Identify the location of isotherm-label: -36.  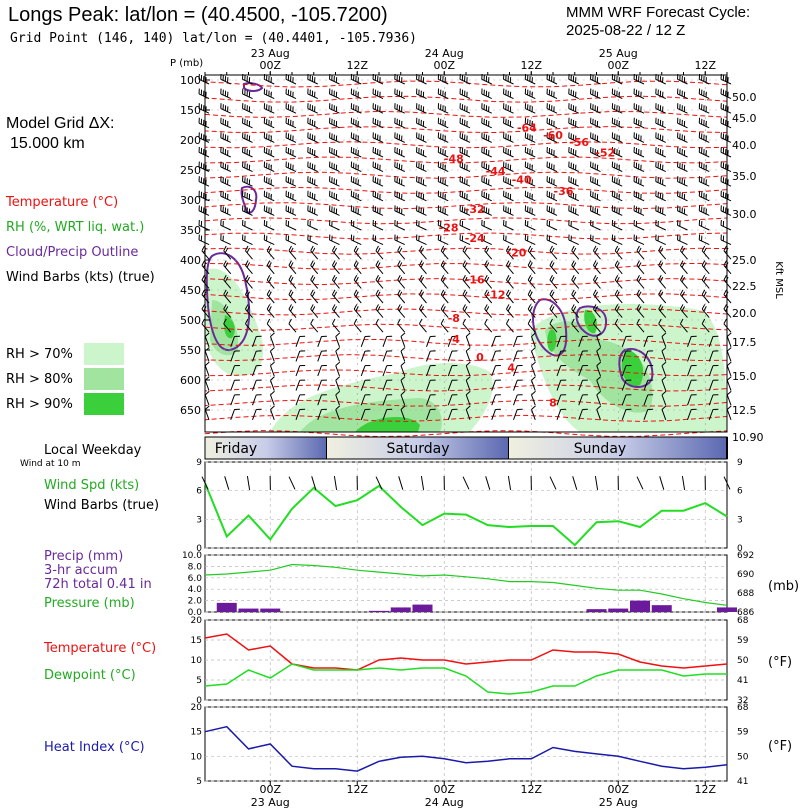
(564, 191).